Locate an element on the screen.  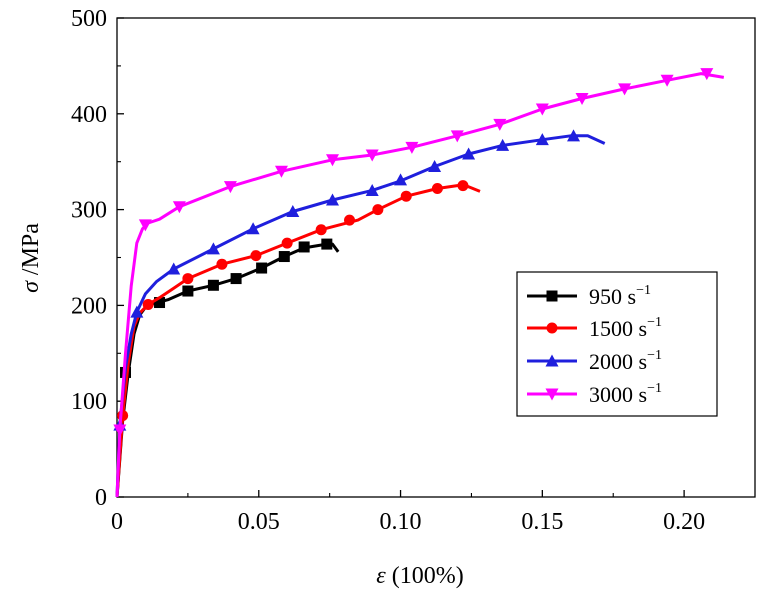
legend-superscript-1500: −1 is located at coordinates (654, 322).